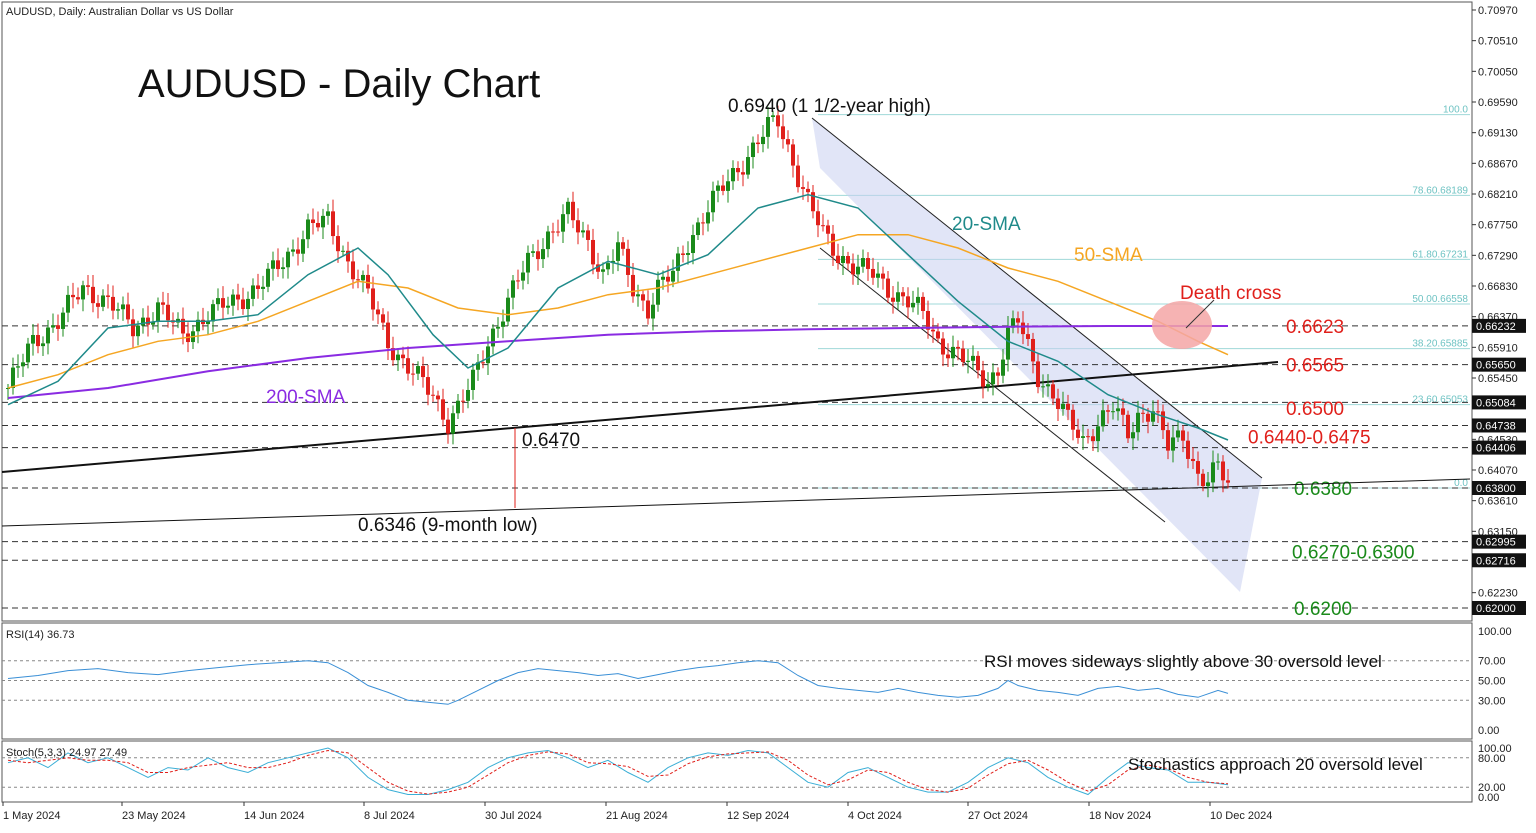  I want to click on key-level-label-3: 0.6440-0.6475, so click(1309, 438).